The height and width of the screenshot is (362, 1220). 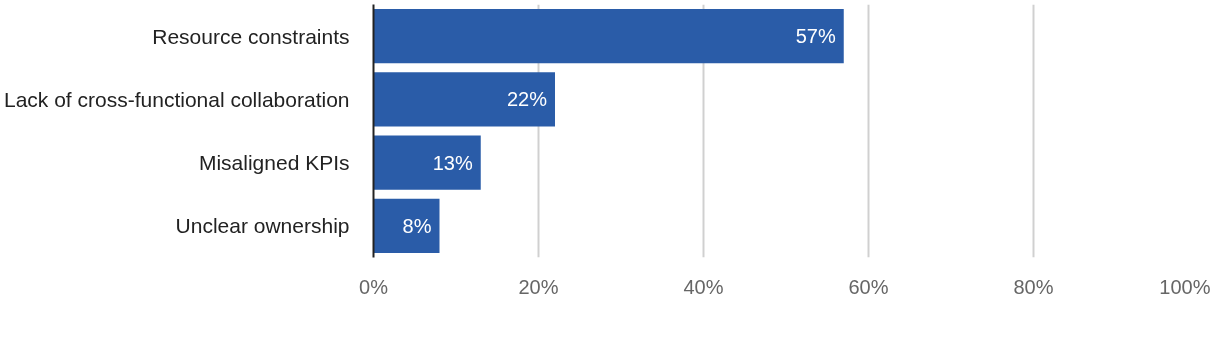 I want to click on data-label: 8%, so click(x=417, y=225).